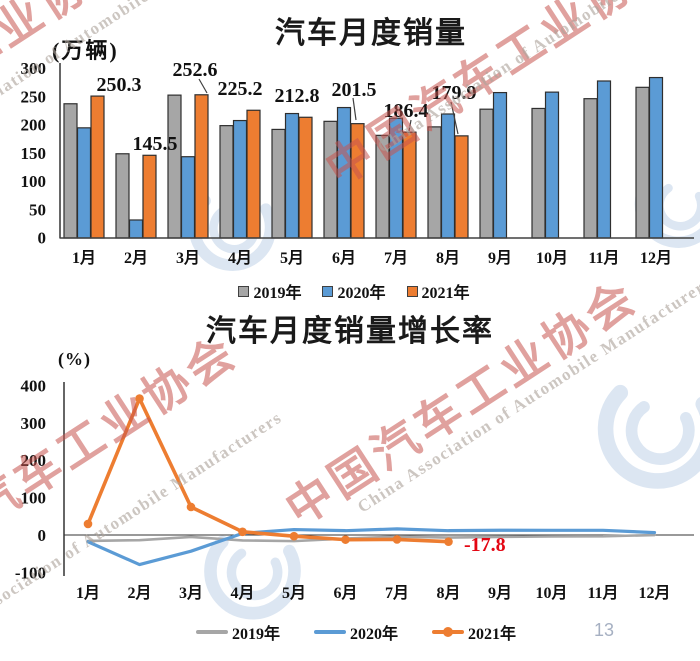 Image resolution: width=700 pixels, height=661 pixels. Describe the element at coordinates (70, 171) in the screenshot. I see `bar-2019年-1月` at that location.